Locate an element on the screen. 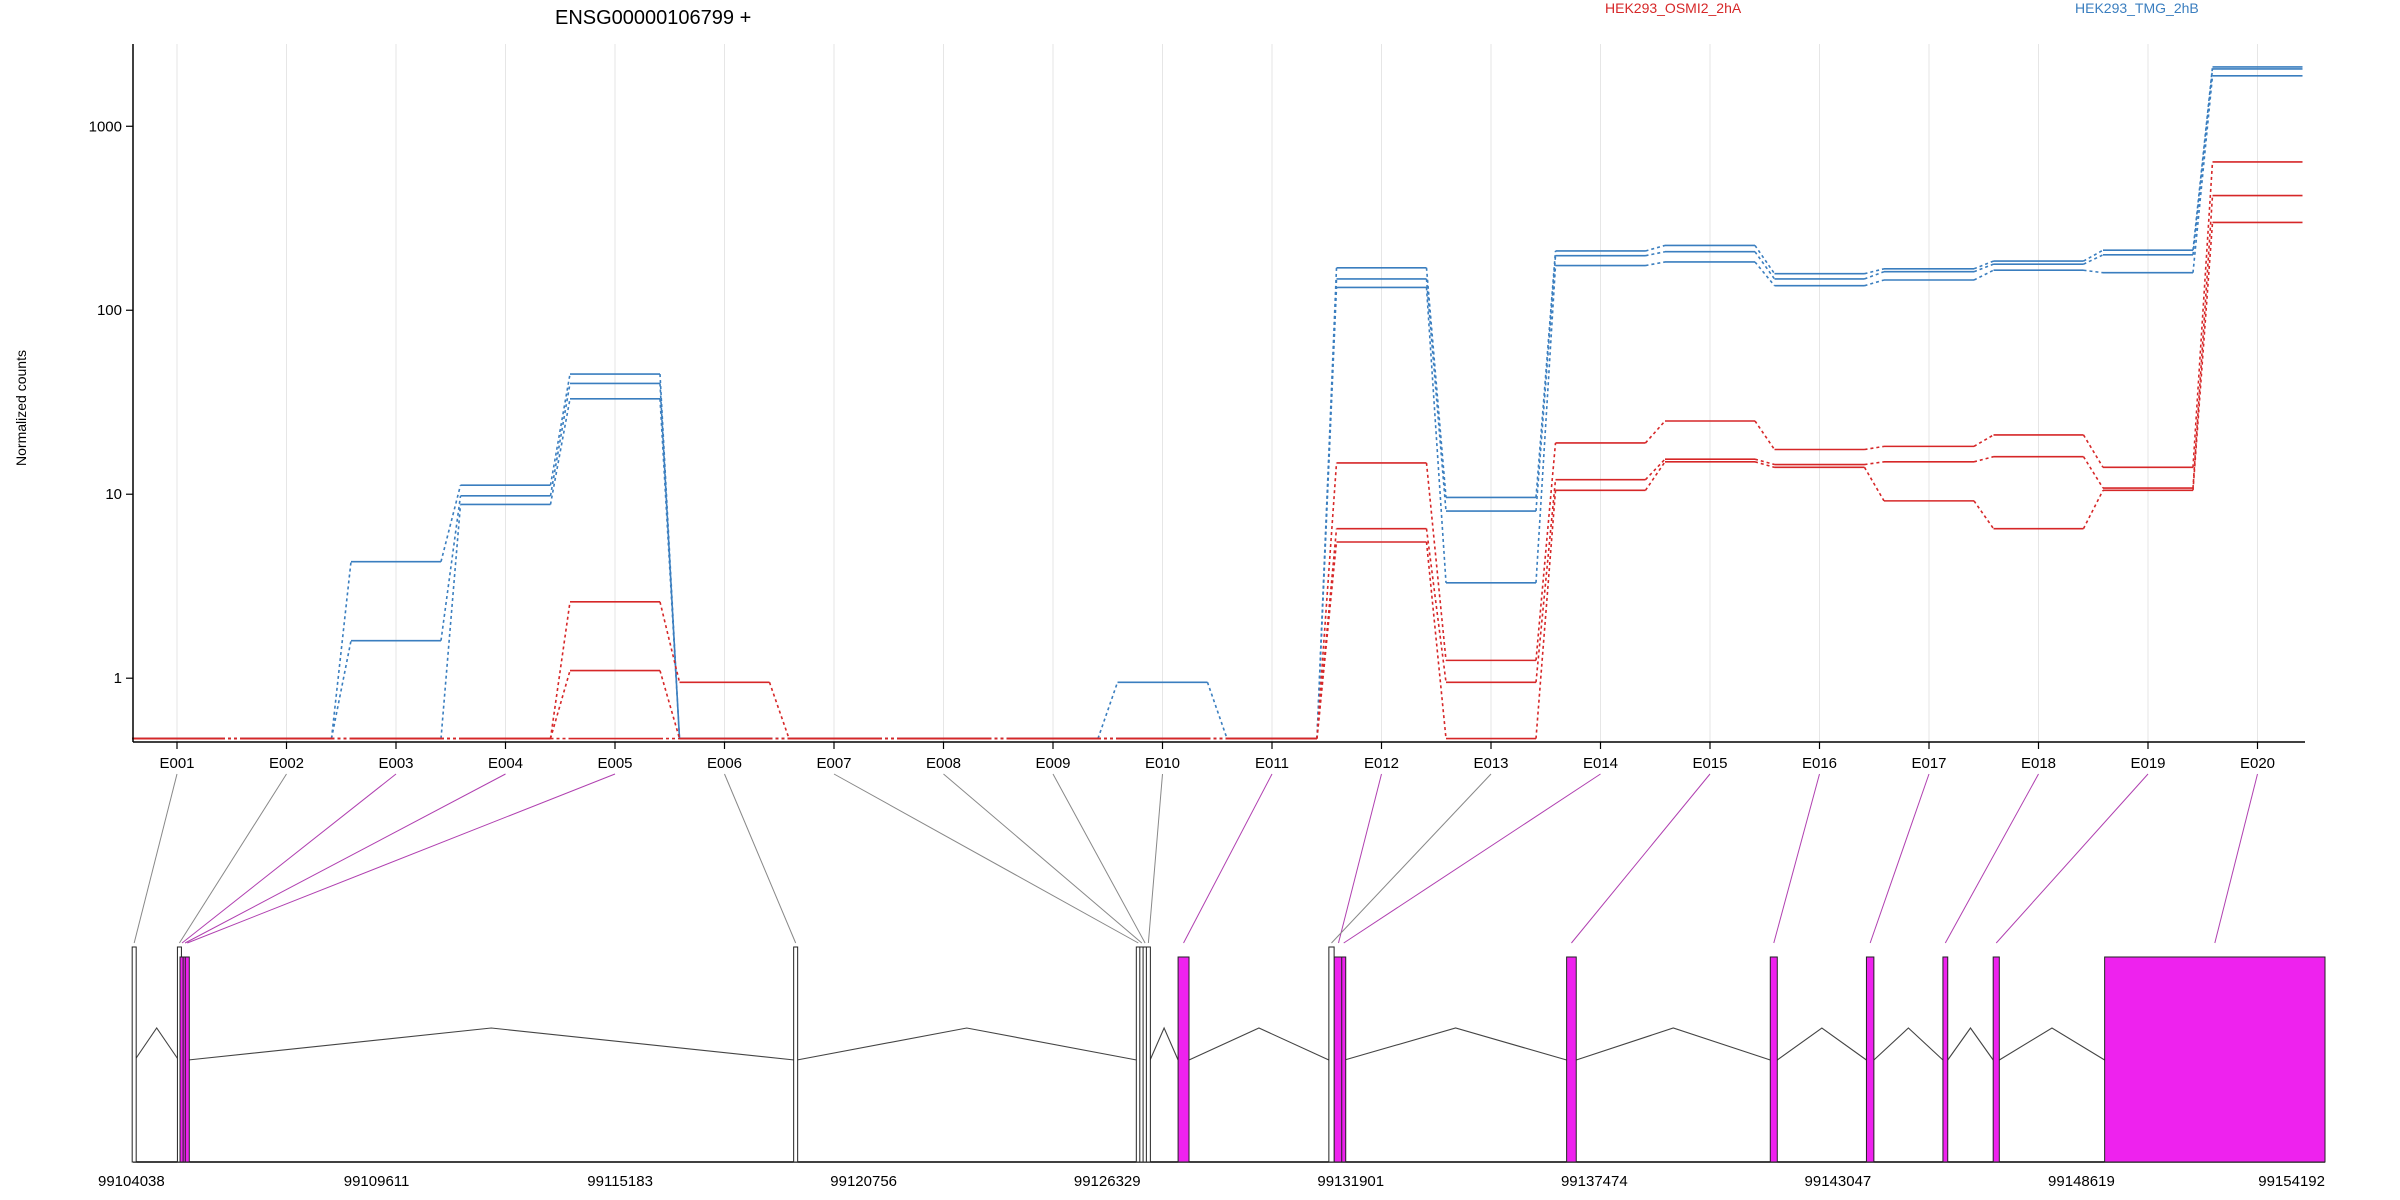 This screenshot has width=2400, height=1200. series-3-connector-e016 is located at coordinates (1765, 435).